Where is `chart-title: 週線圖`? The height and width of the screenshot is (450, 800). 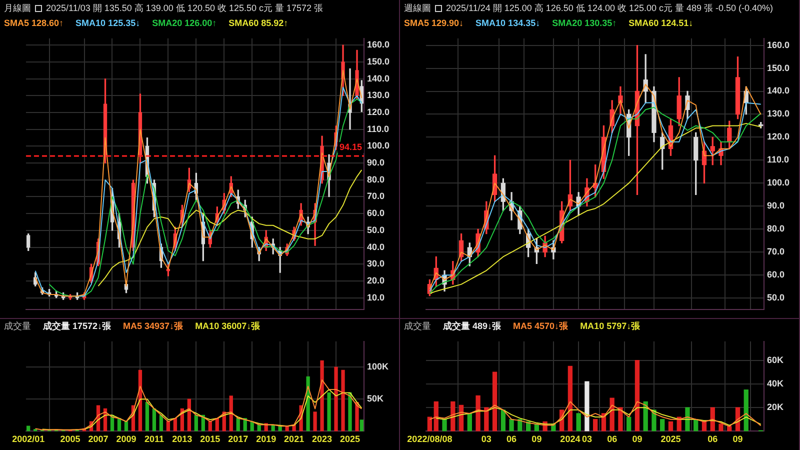
chart-title: 週線圖 is located at coordinates (417, 8).